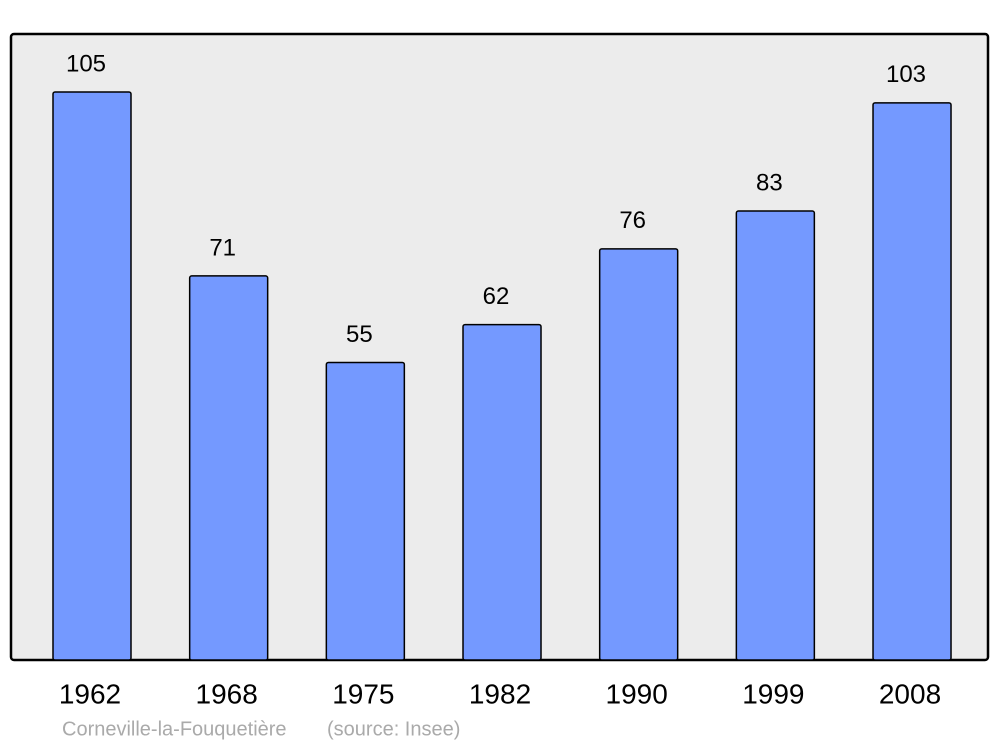 This screenshot has width=1000, height=747. Describe the element at coordinates (773, 693) in the screenshot. I see `x-tick-label: 1999` at that location.